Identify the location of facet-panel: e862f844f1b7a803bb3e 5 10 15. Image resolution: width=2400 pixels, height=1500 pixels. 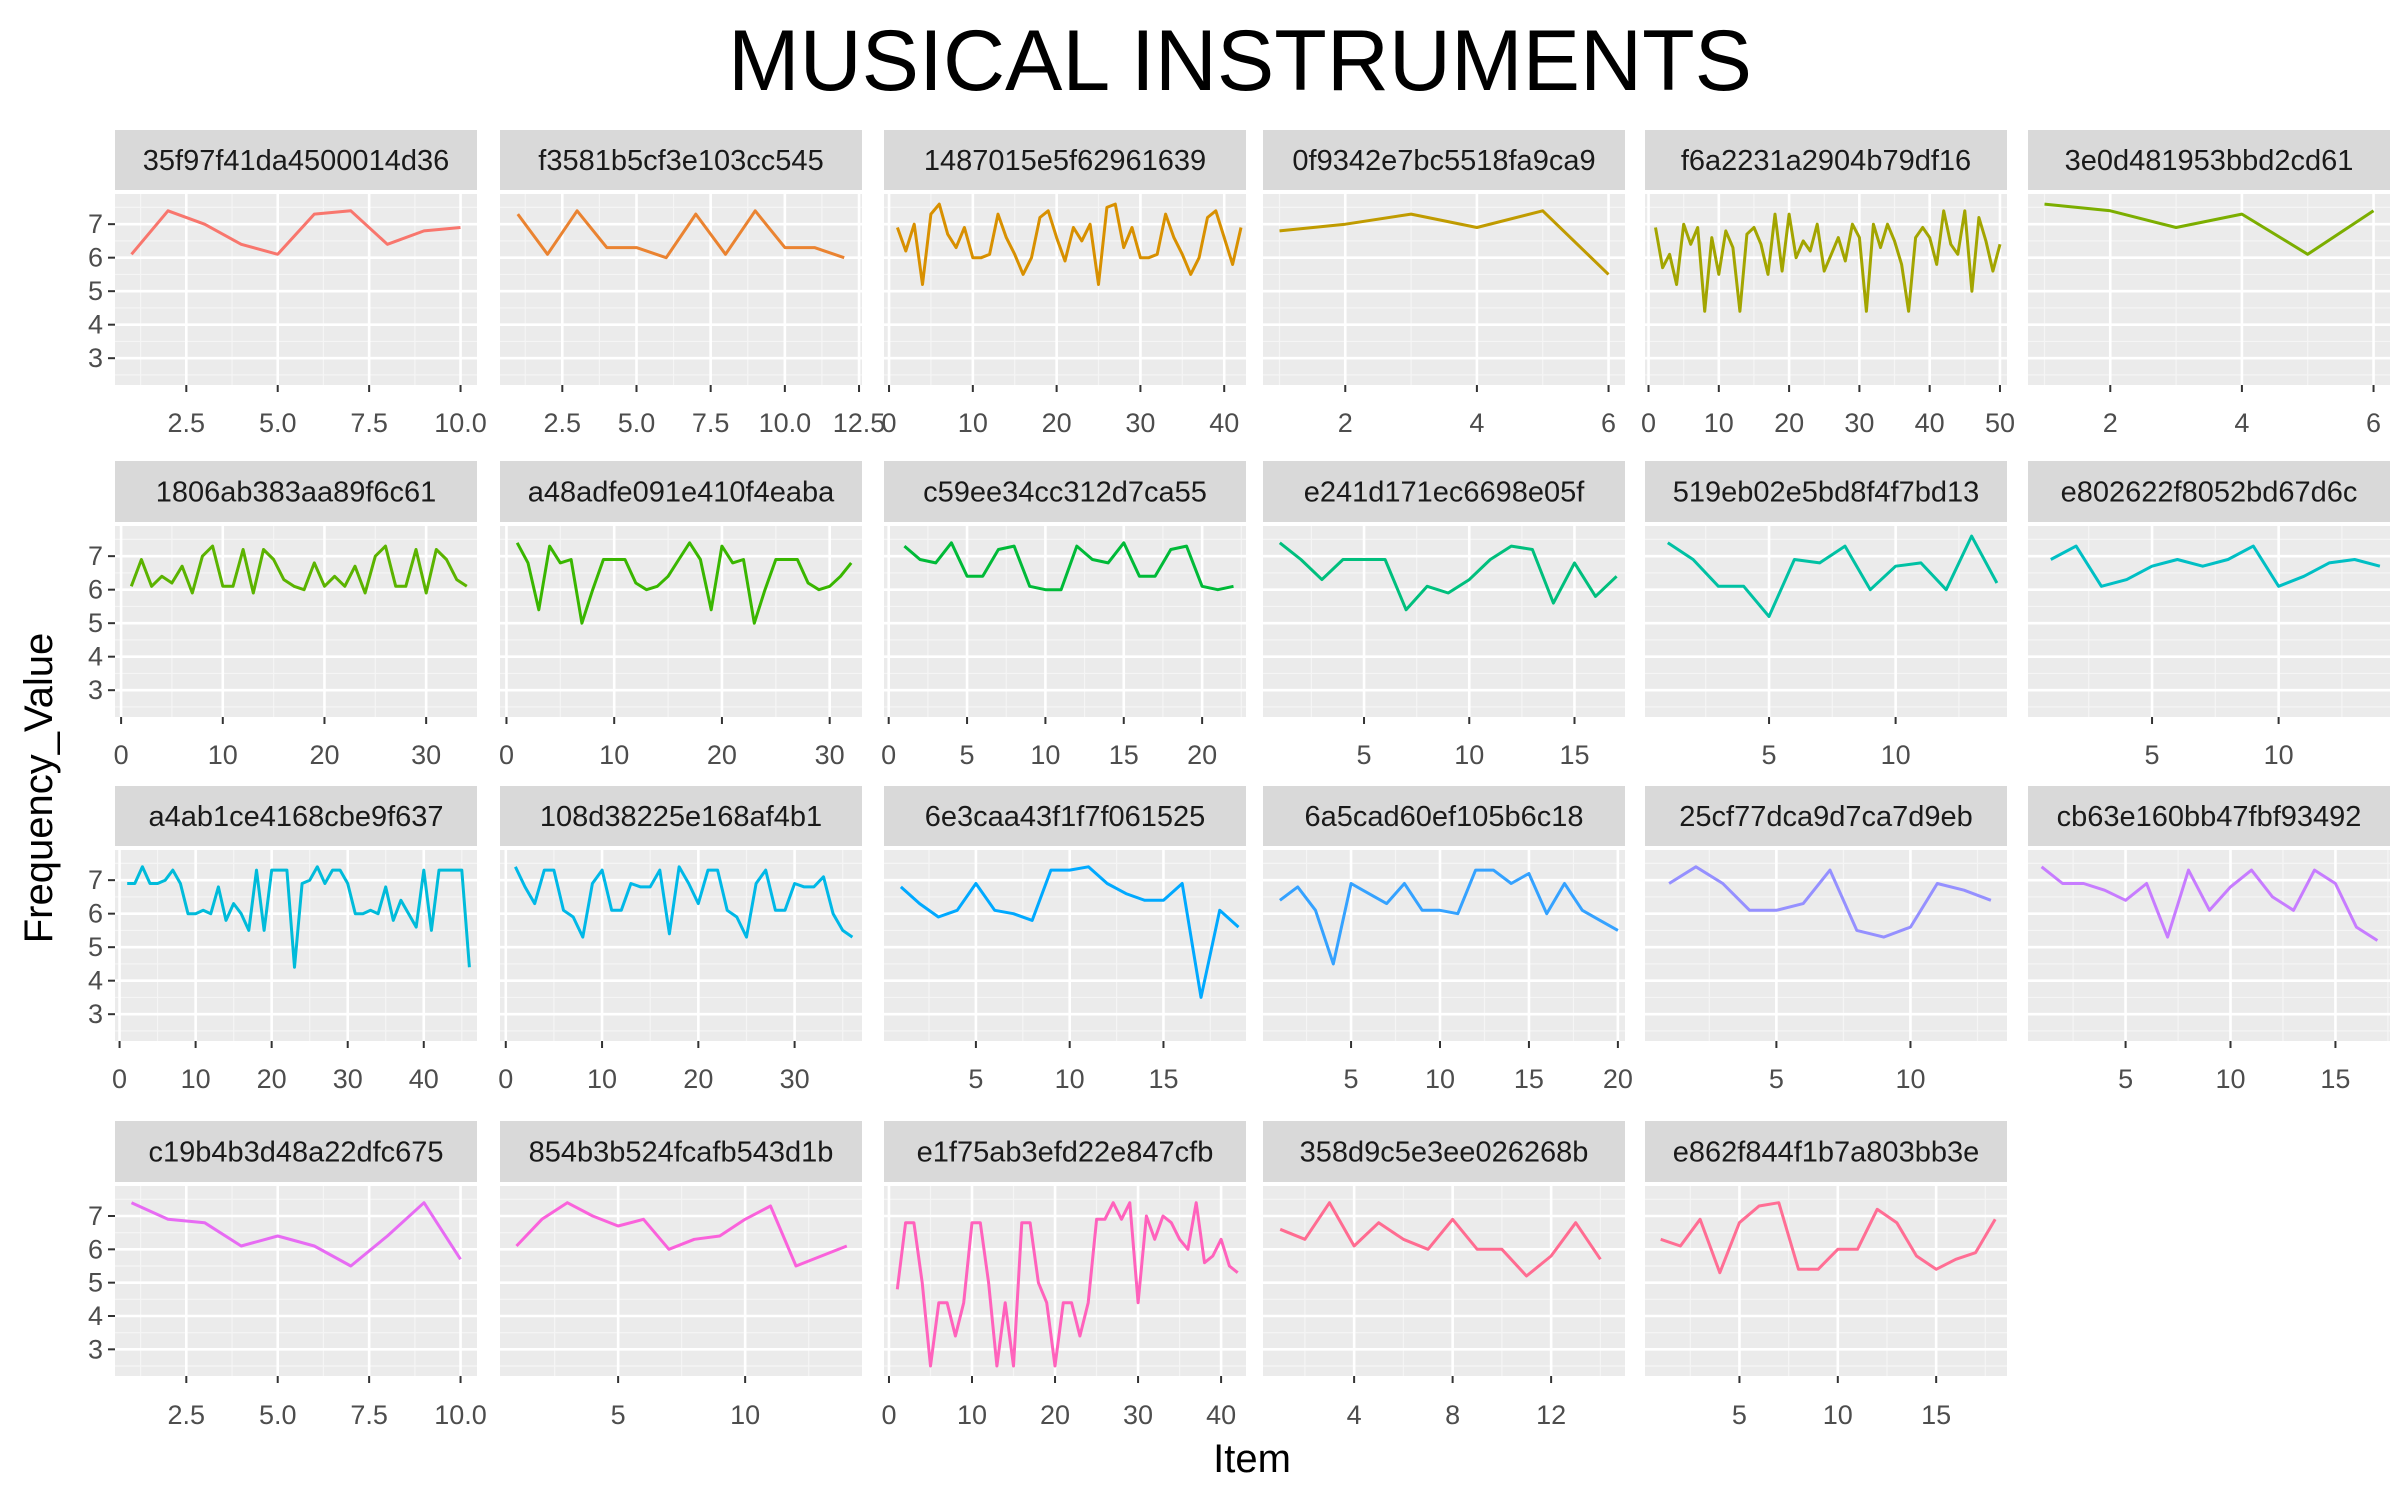
(1826, 1275).